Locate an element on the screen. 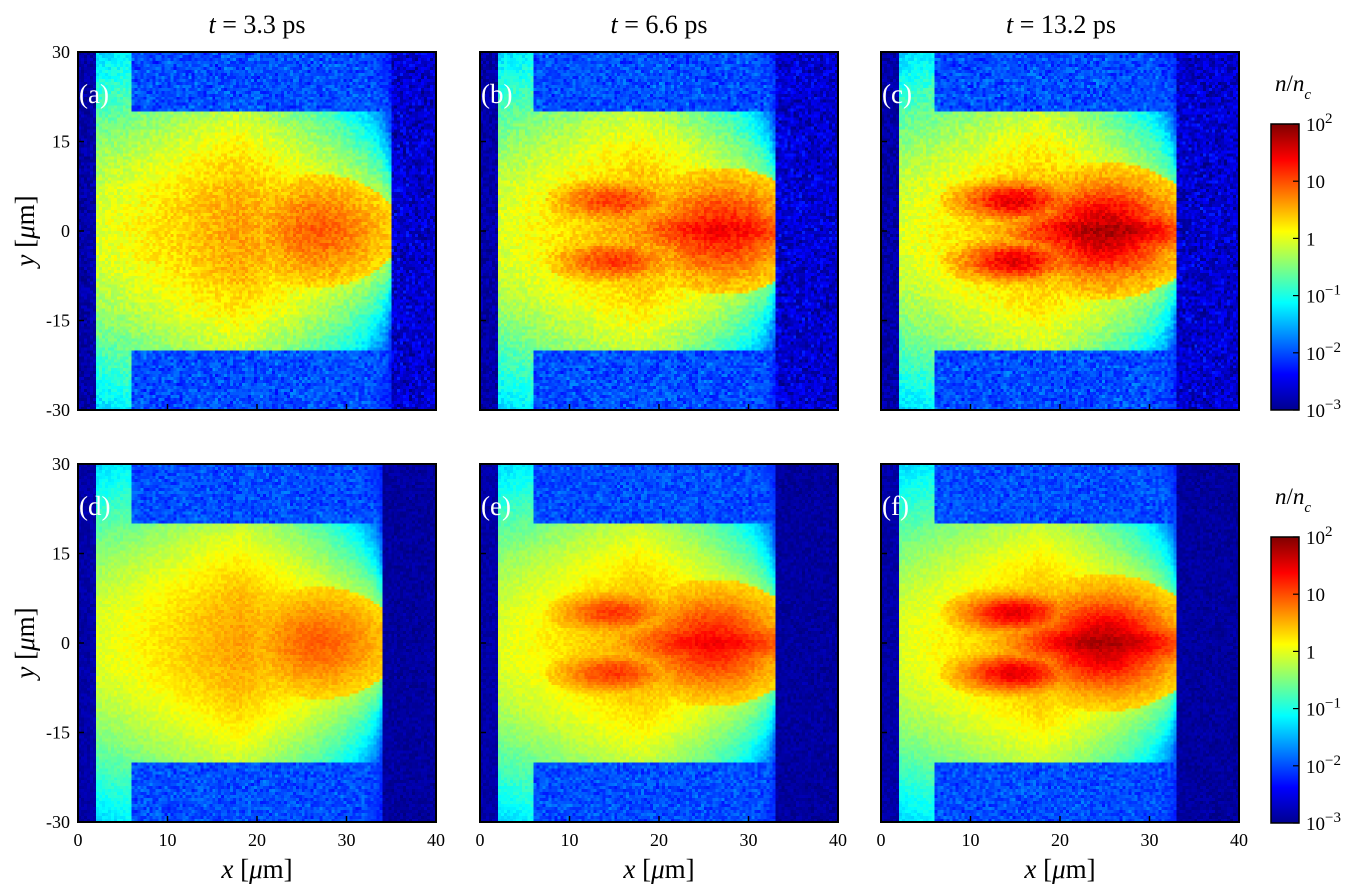 The image size is (1363, 892). panel-label: (b) is located at coordinates (496, 94).